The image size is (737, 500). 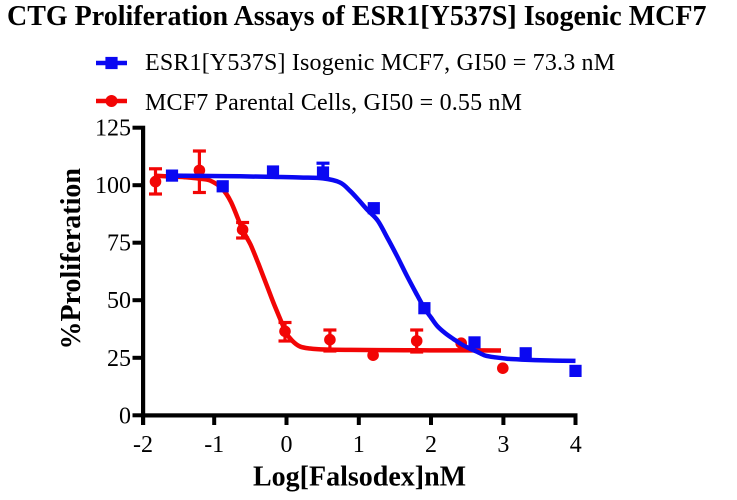 I want to click on svg-text: -1, so click(x=214, y=445).